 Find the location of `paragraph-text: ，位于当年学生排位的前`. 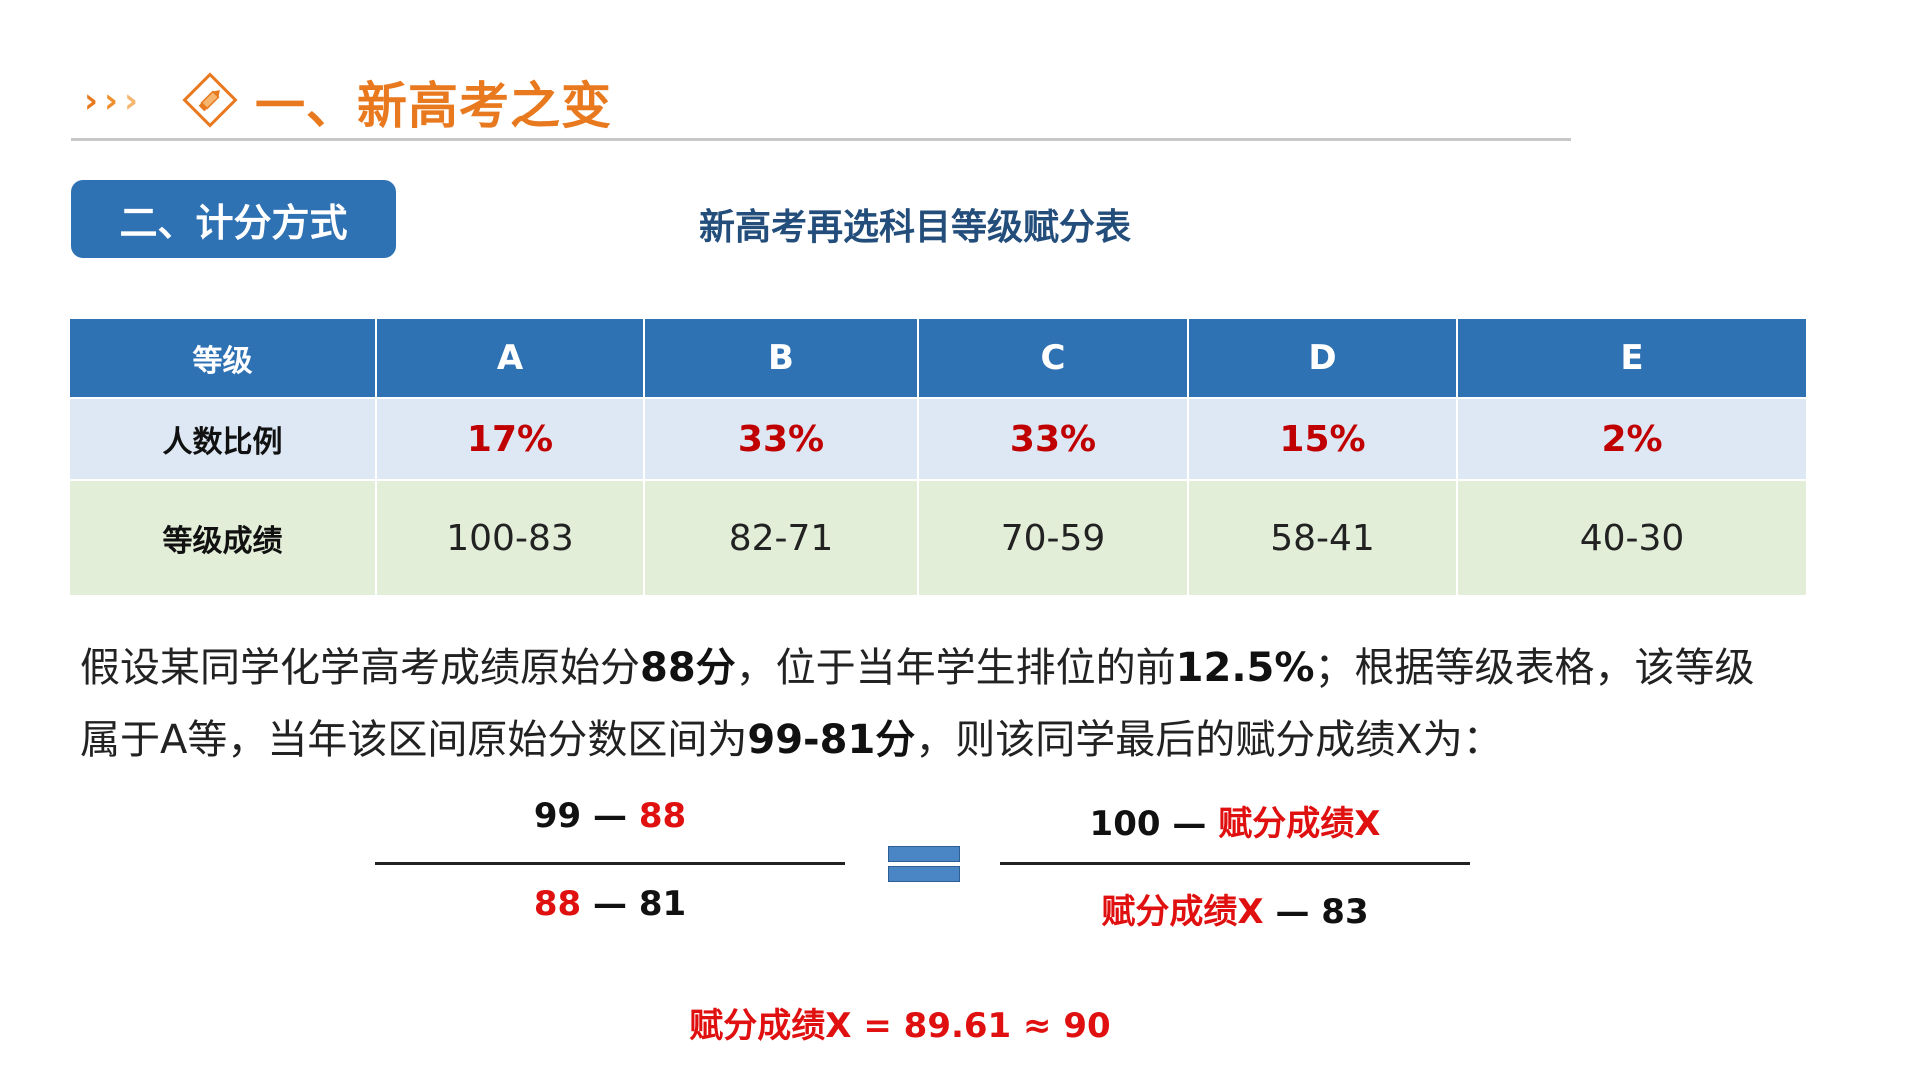

paragraph-text: ，位于当年学生排位的前 is located at coordinates (955, 668).